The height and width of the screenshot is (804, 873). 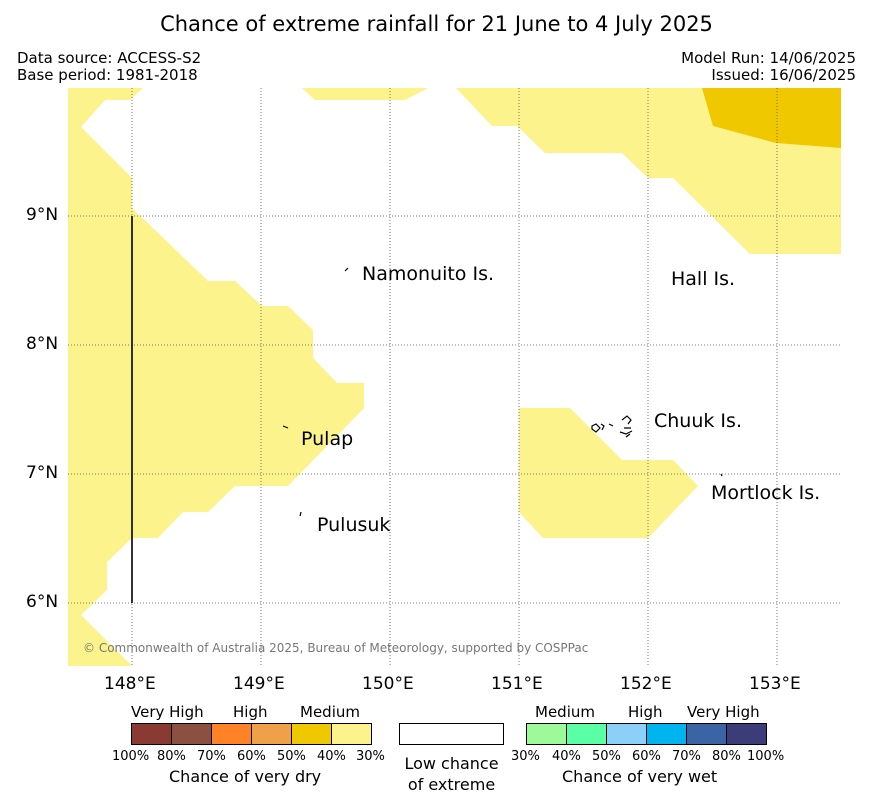 I want to click on dry-pct-70: 70%, so click(x=211, y=756).